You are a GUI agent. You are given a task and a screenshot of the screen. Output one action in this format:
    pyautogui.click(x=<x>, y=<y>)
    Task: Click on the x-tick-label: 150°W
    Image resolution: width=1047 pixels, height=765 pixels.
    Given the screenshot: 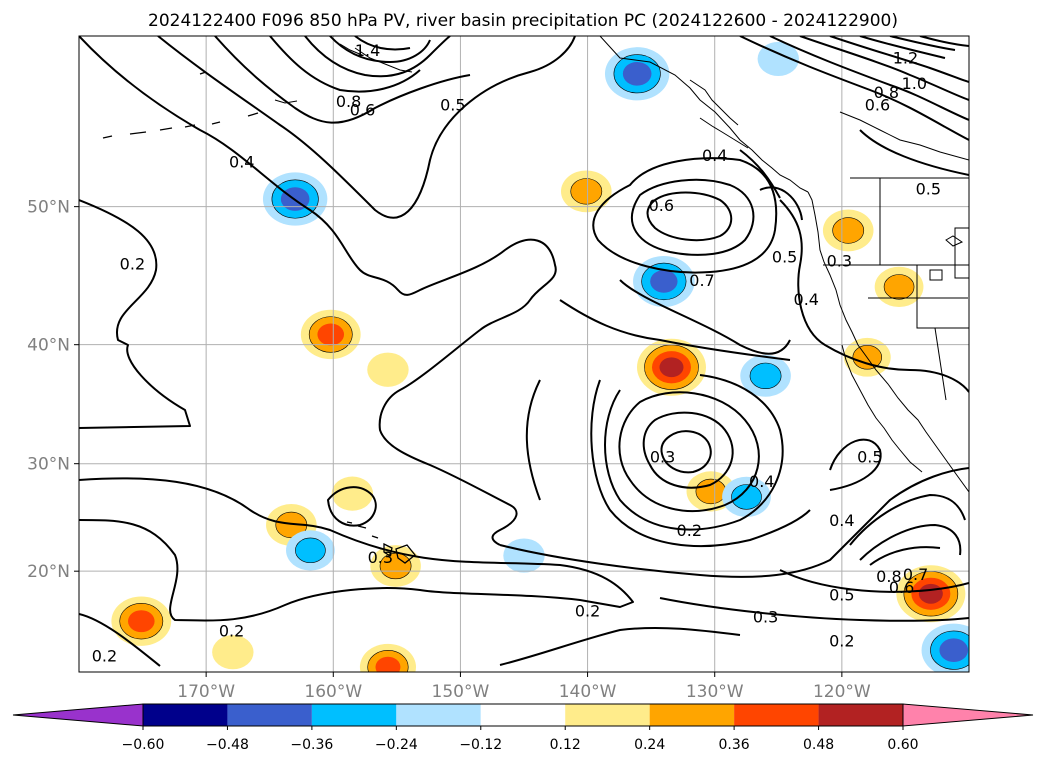 What is the action you would take?
    pyautogui.click(x=461, y=692)
    